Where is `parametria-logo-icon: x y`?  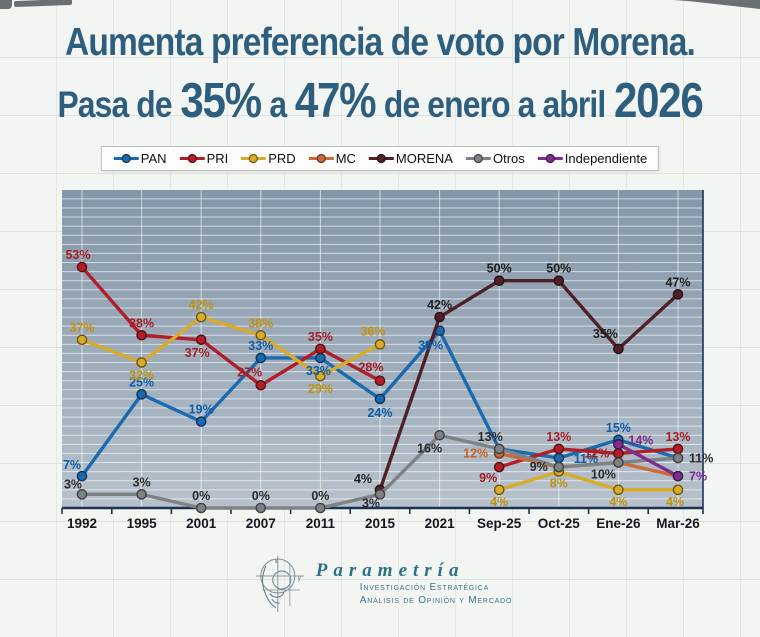 parametria-logo-icon: x y is located at coordinates (279, 584).